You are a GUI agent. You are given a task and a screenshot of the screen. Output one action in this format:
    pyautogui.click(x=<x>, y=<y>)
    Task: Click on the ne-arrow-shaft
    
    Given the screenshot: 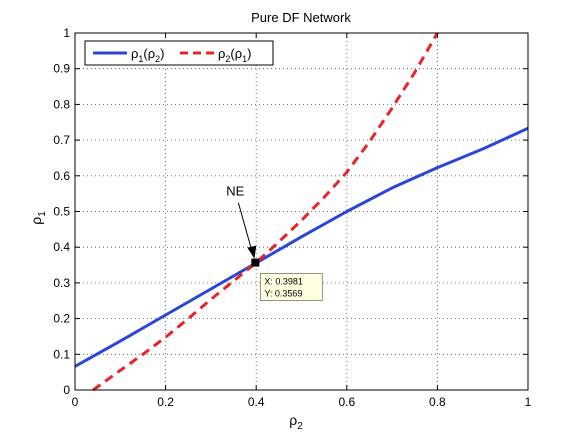 What is the action you would take?
    pyautogui.click(x=245, y=227)
    